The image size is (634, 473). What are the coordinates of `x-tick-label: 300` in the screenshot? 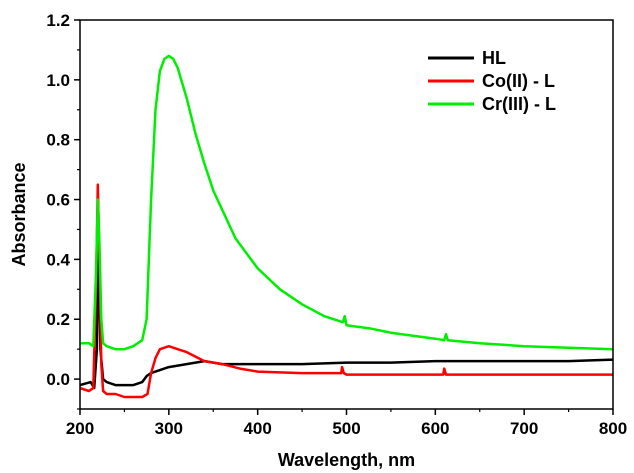 It's located at (169, 428).